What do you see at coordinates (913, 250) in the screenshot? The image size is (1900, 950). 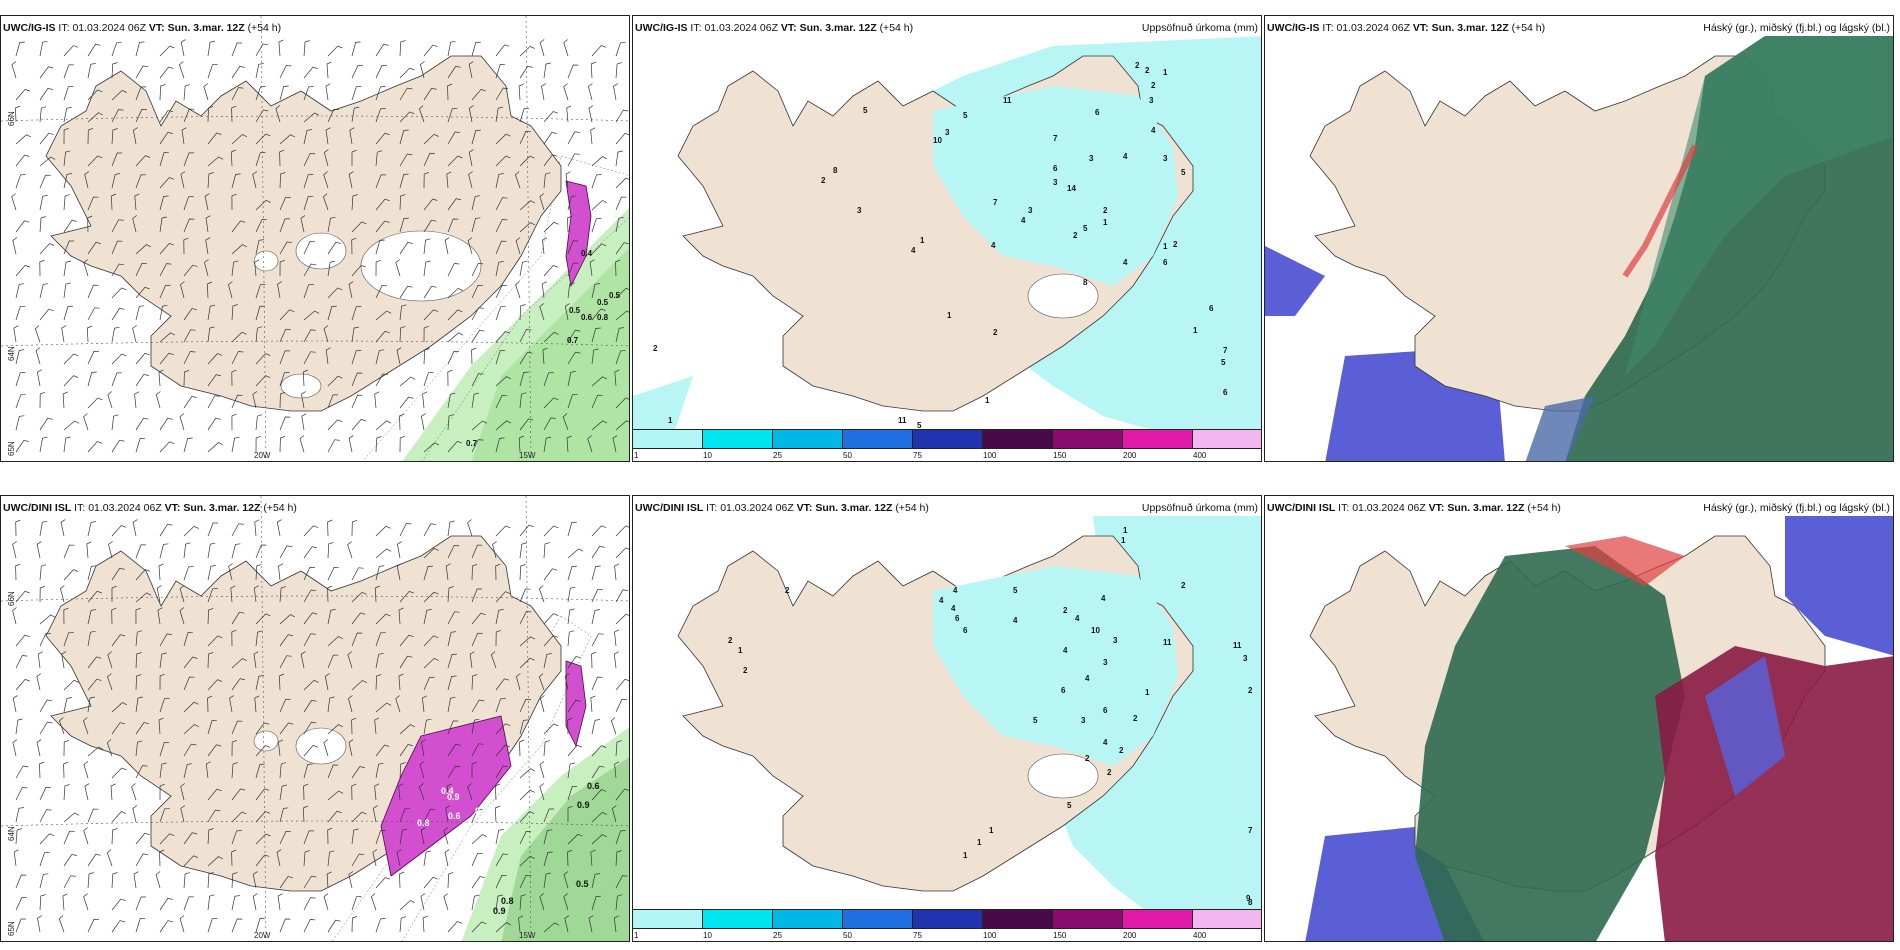 I see `precip-value: 4` at bounding box center [913, 250].